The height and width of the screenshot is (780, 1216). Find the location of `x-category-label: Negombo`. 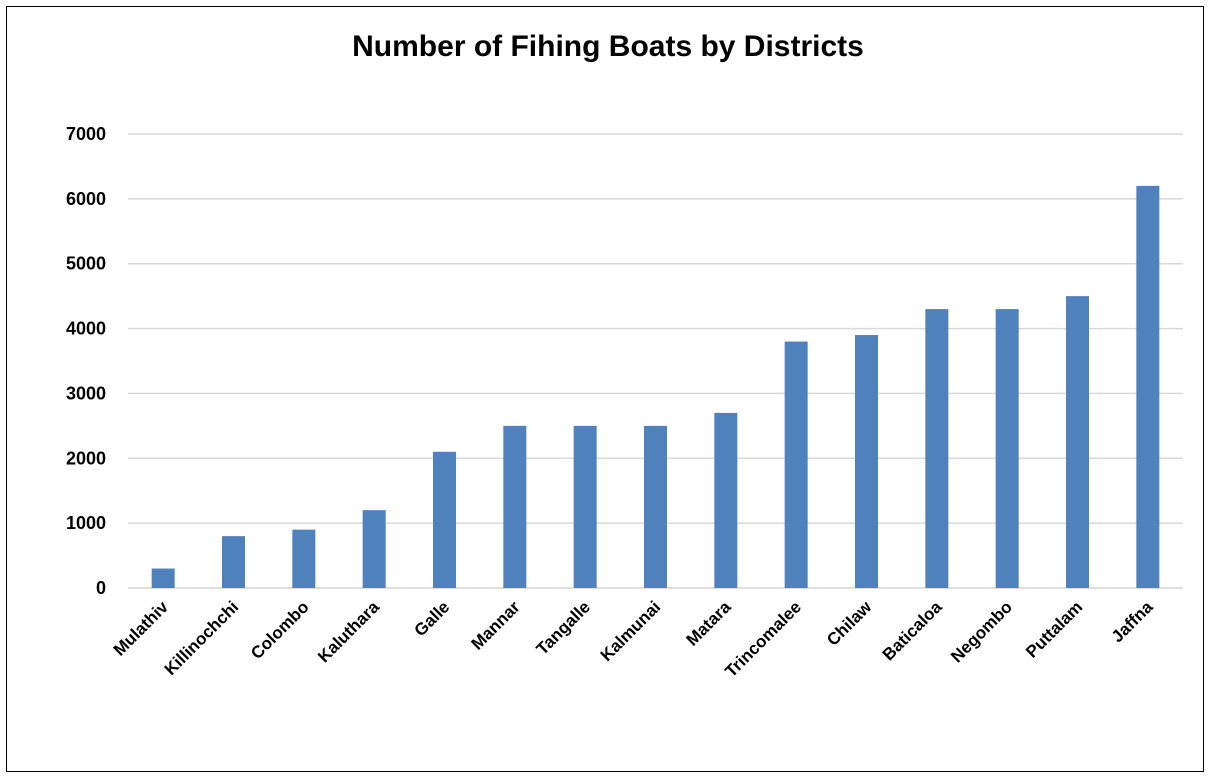

x-category-label: Negombo is located at coordinates (981, 631).